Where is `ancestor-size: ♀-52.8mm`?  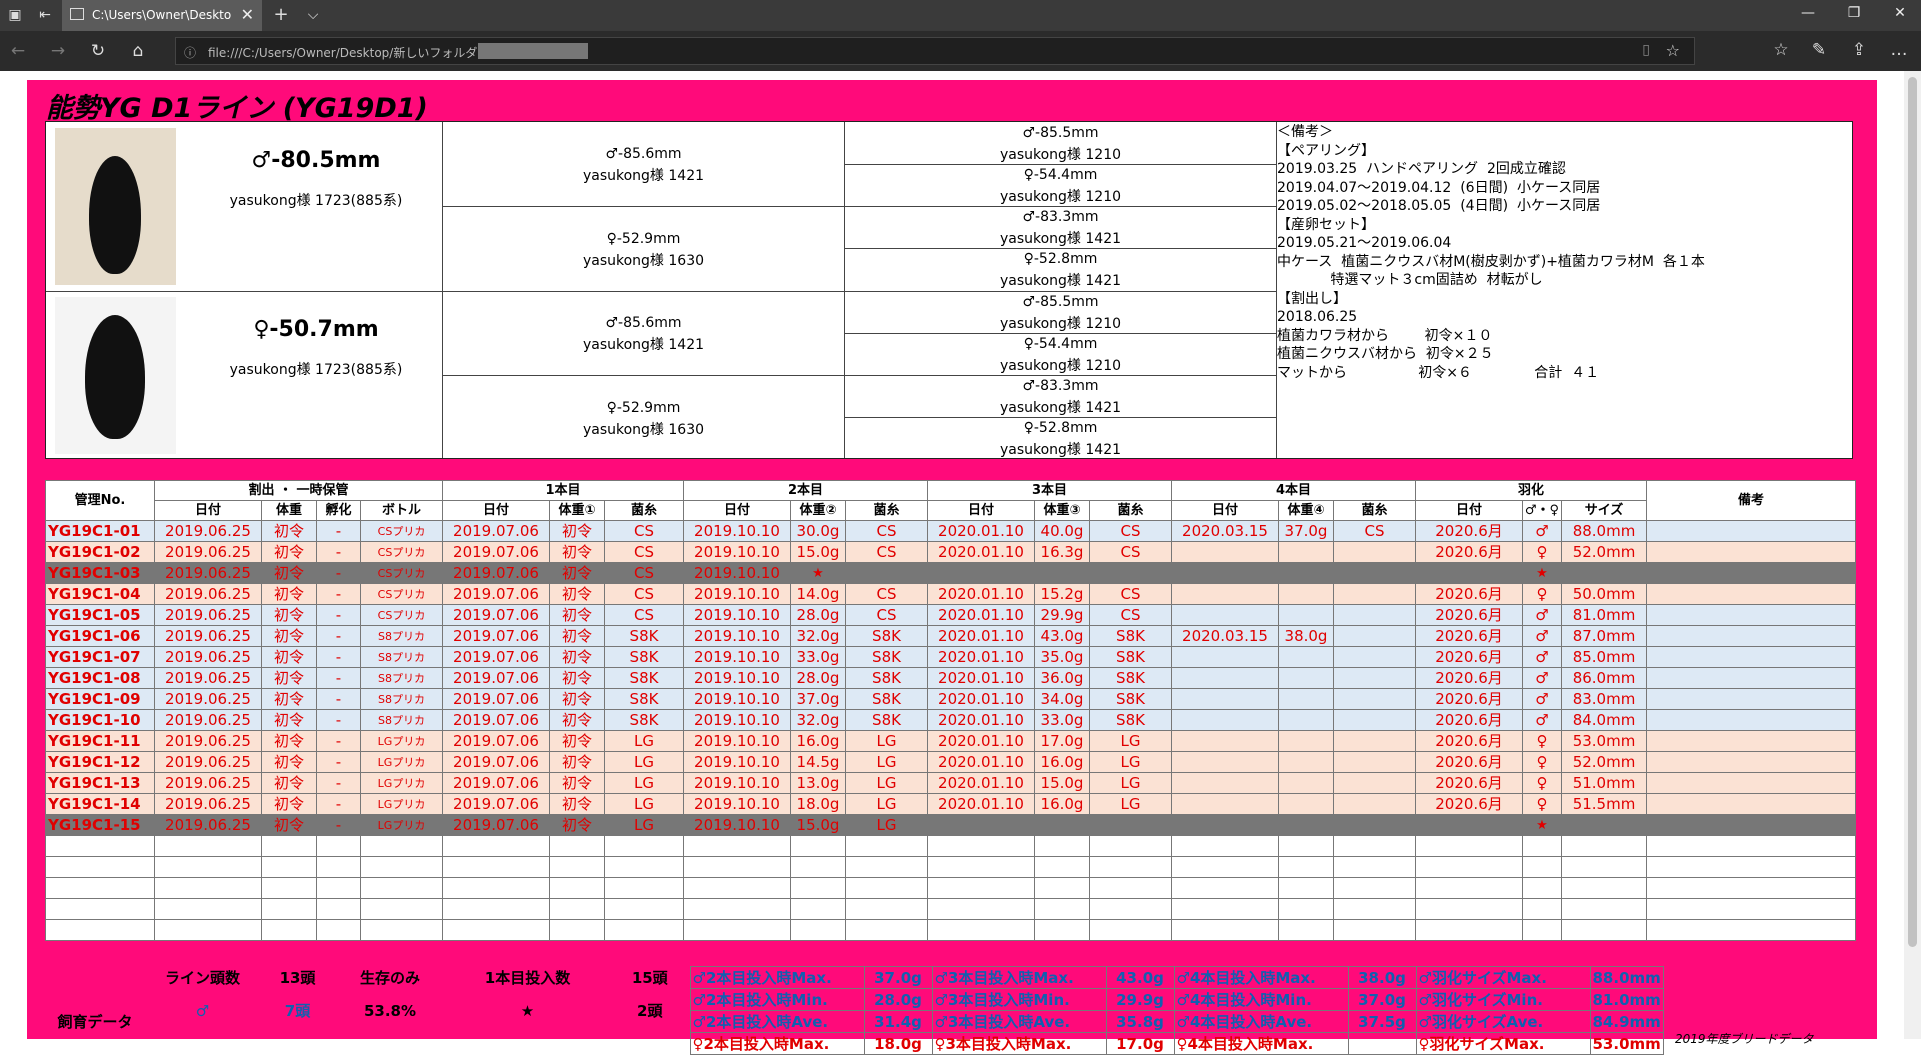
ancestor-size: ♀-52.8mm is located at coordinates (1060, 259).